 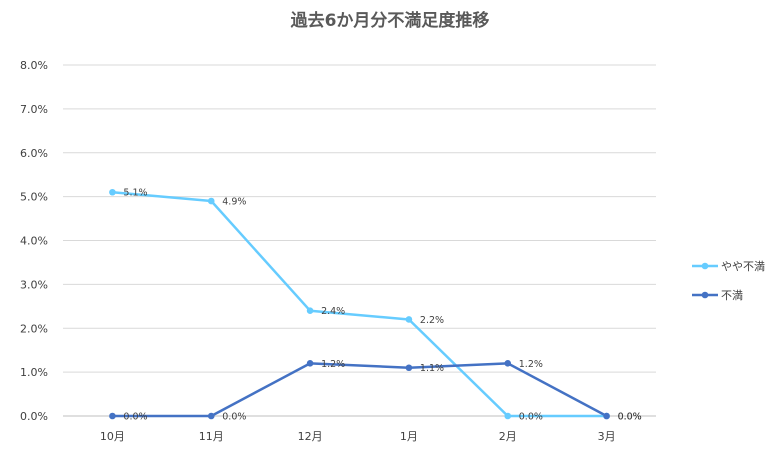 I want to click on y-tick-label: 1.0%, so click(x=34, y=372).